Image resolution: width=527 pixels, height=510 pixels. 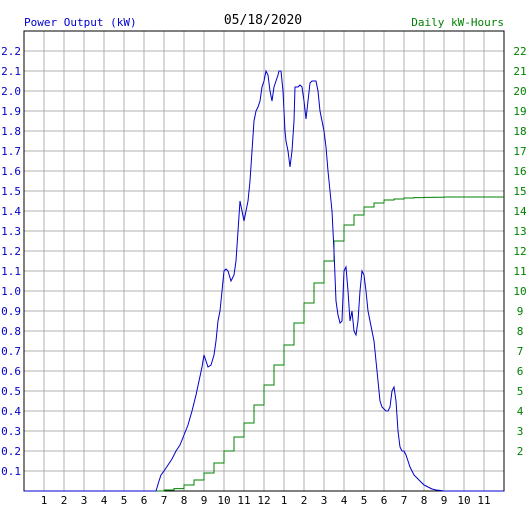 I want to click on left-tick-label: 0.5, so click(x=11, y=391).